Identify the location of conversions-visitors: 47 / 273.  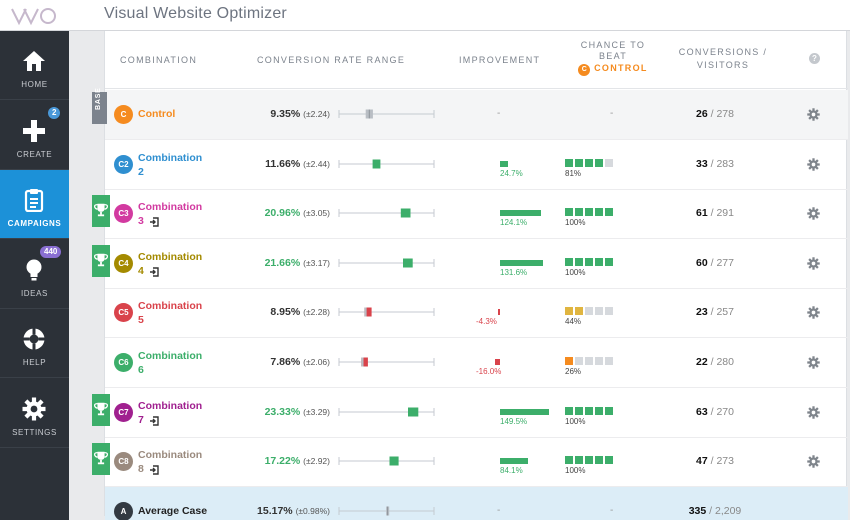
(715, 461).